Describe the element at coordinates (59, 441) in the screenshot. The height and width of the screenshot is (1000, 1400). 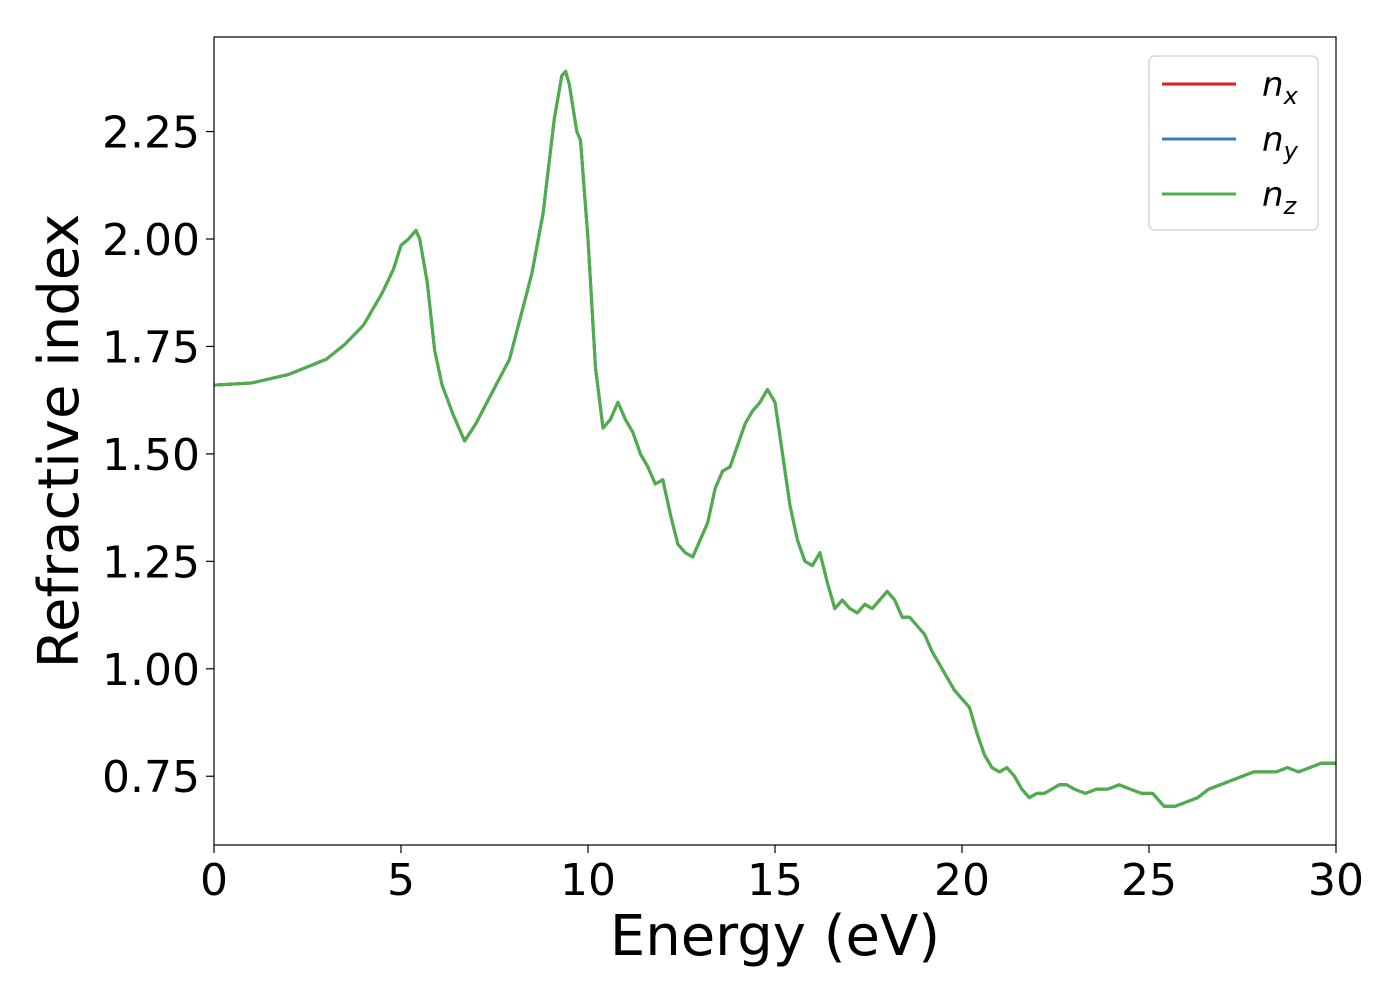
I see `y-axis-label: Refractive index` at that location.